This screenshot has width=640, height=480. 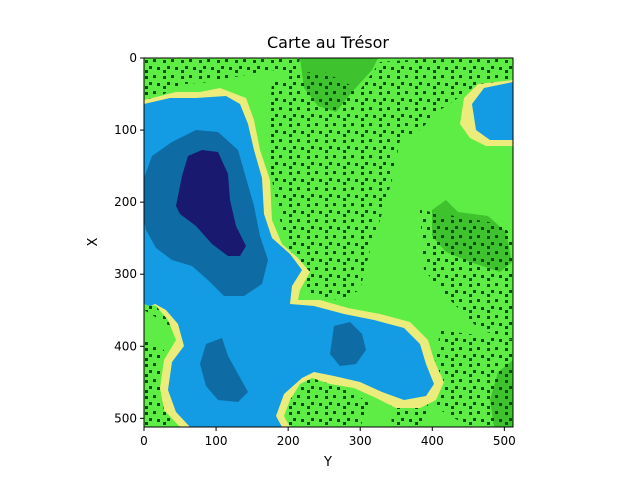 What do you see at coordinates (144, 441) in the screenshot?
I see `x-tick-label: 0` at bounding box center [144, 441].